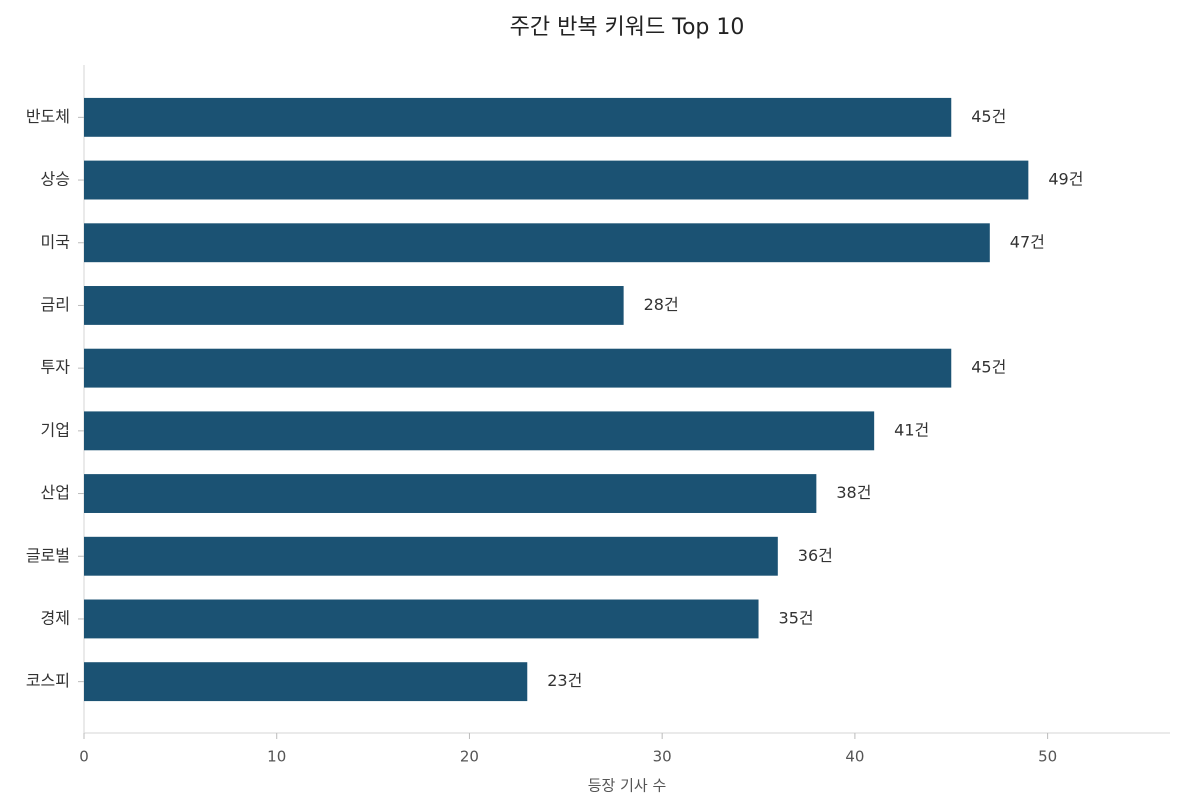 Image resolution: width=1185 pixels, height=809 pixels. I want to click on x-tick-label: 10, so click(276, 757).